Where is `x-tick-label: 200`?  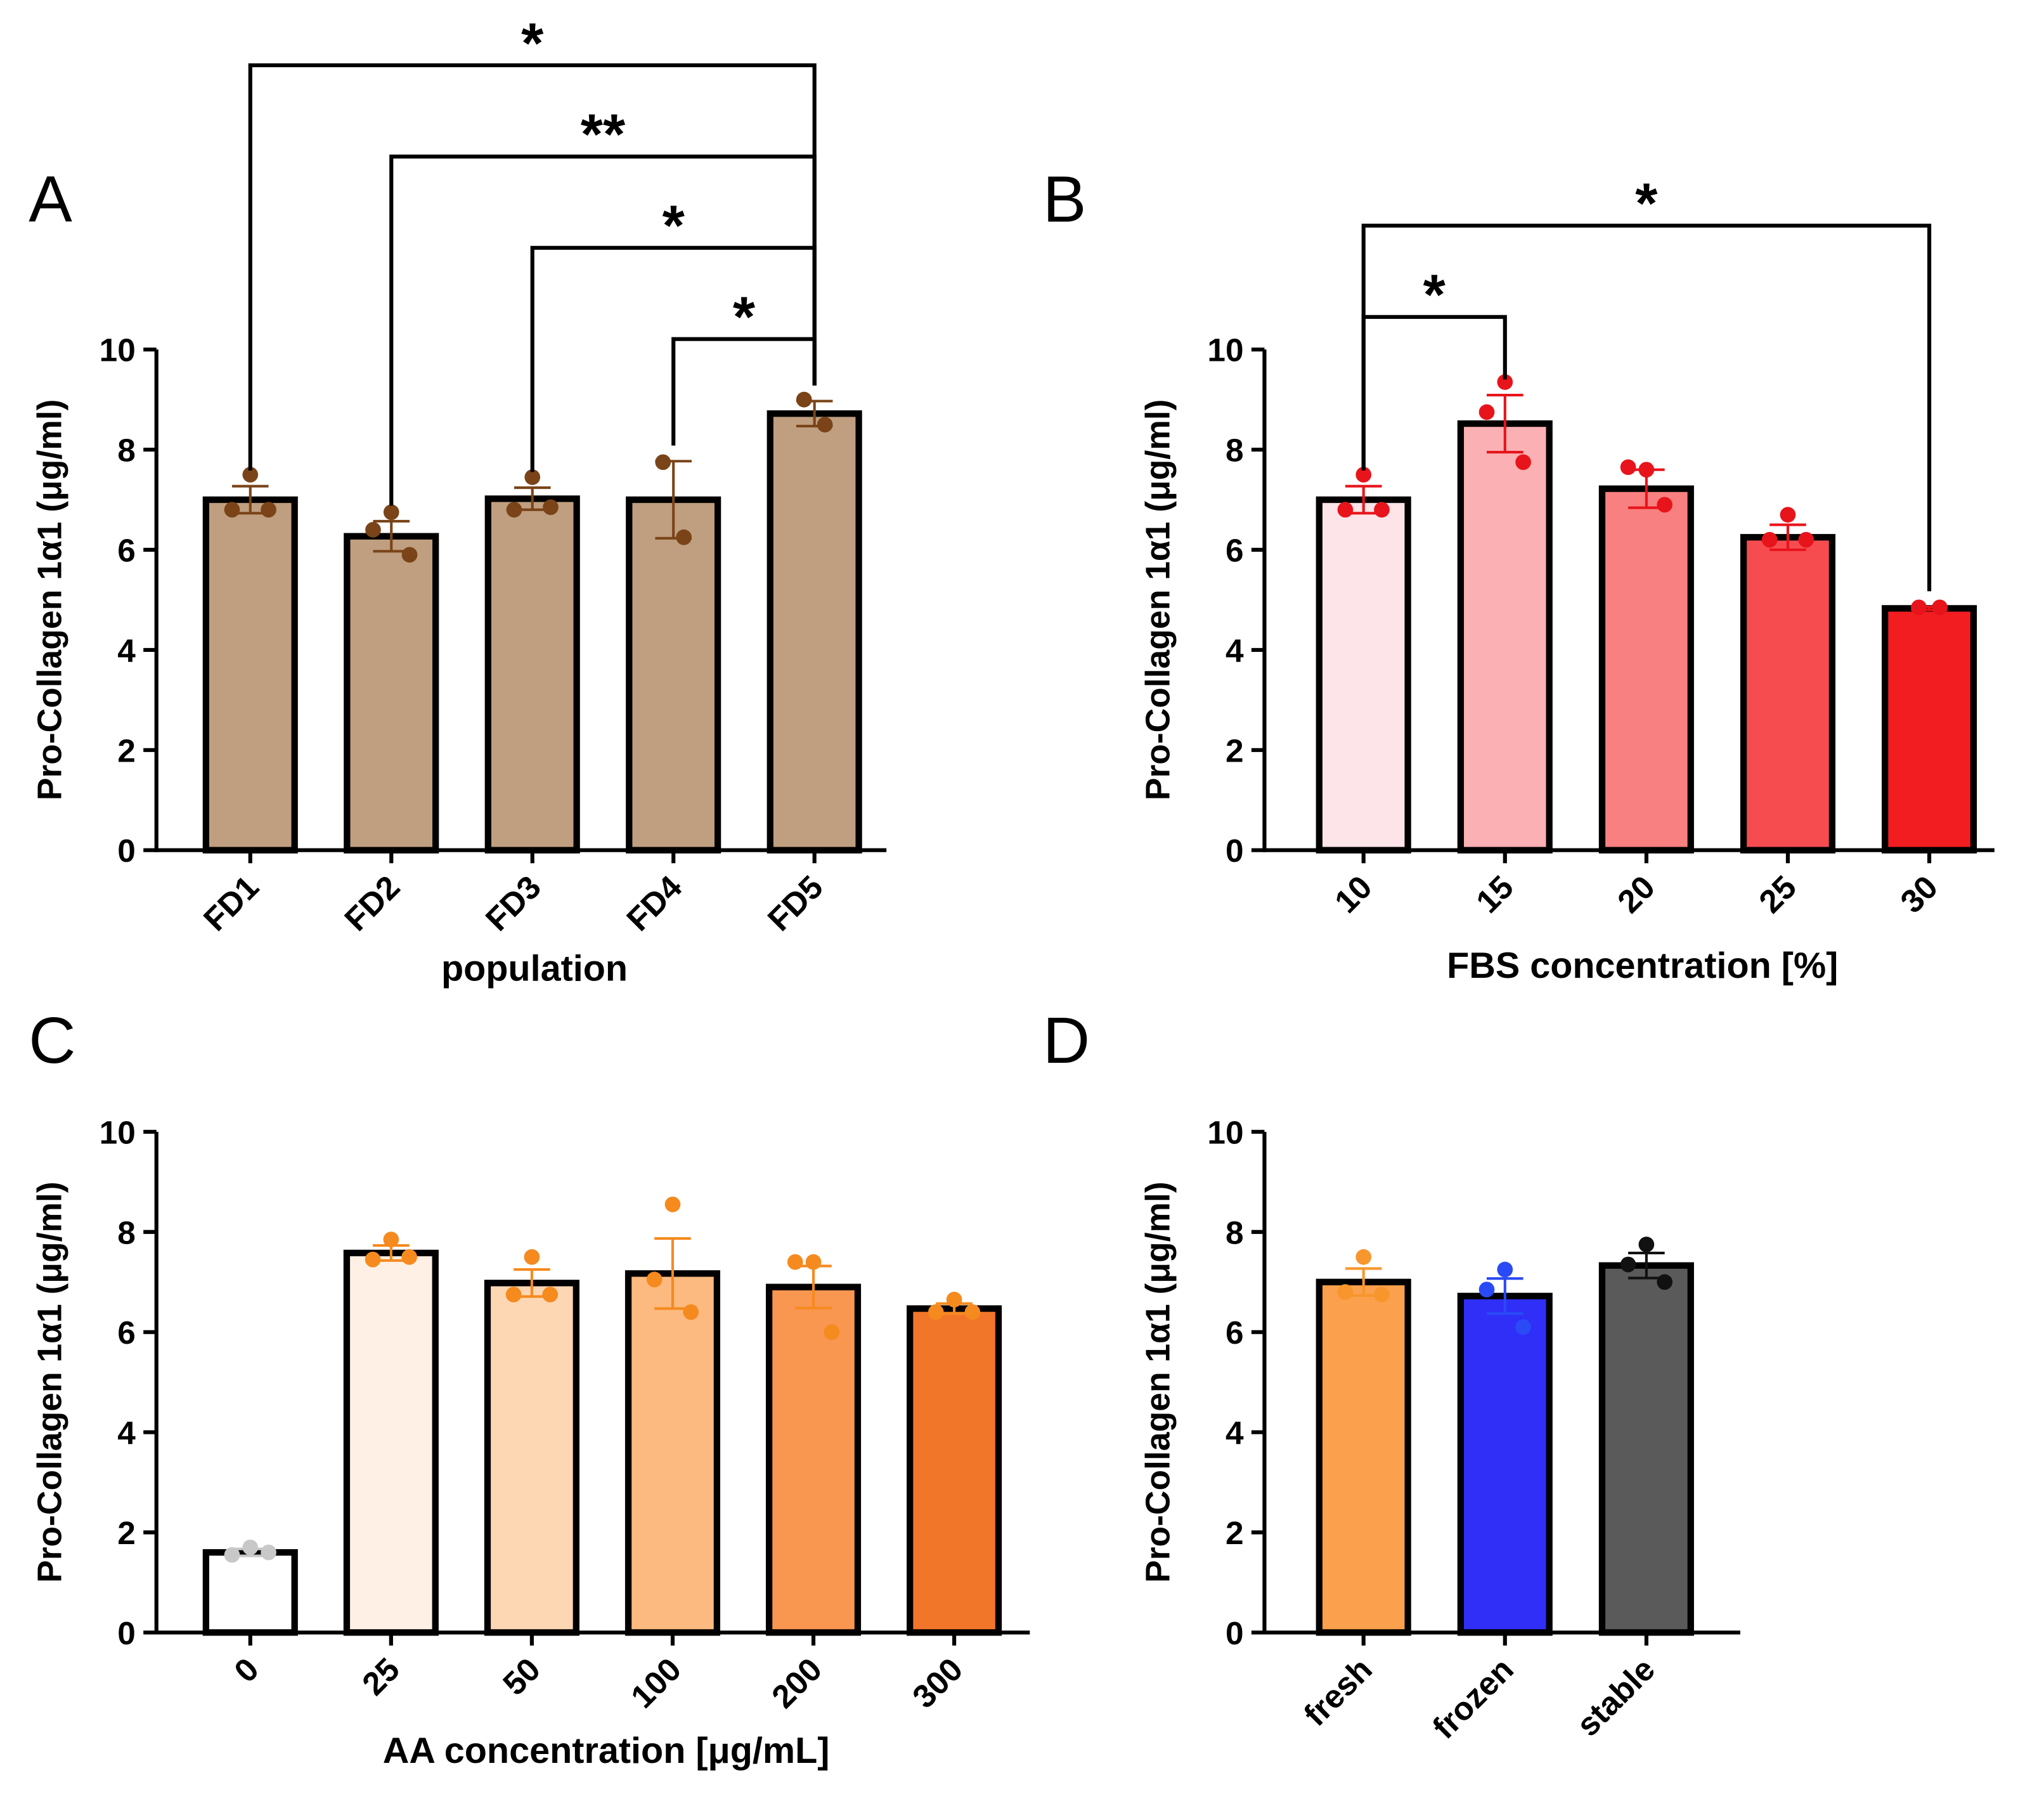 x-tick-label: 200 is located at coordinates (797, 1683).